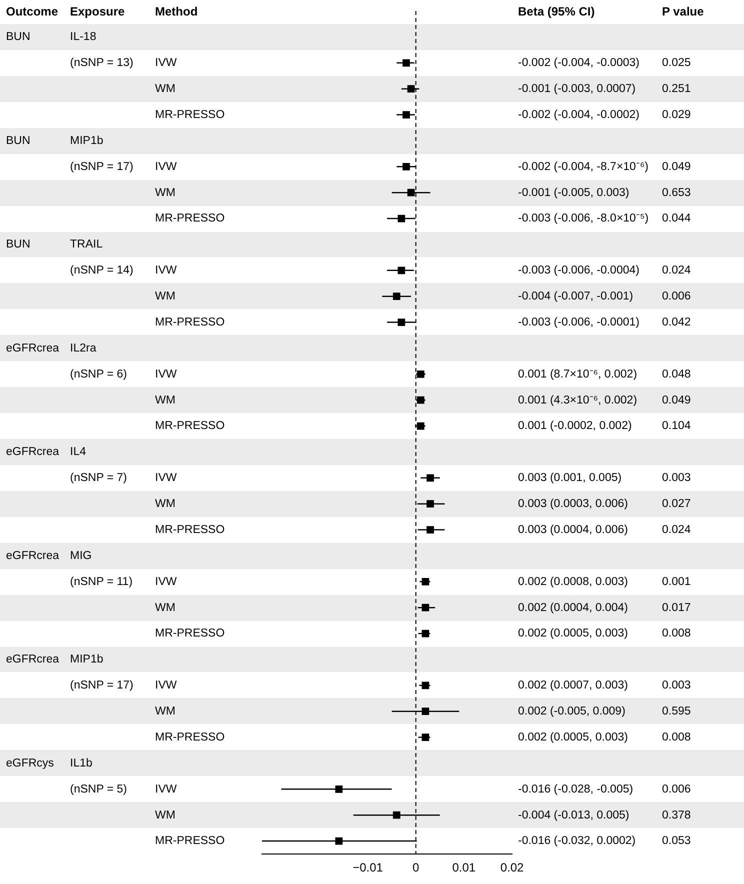  I want to click on text: -0.003 (-0.006, -8.0×10⁻⁵), so click(583, 218).